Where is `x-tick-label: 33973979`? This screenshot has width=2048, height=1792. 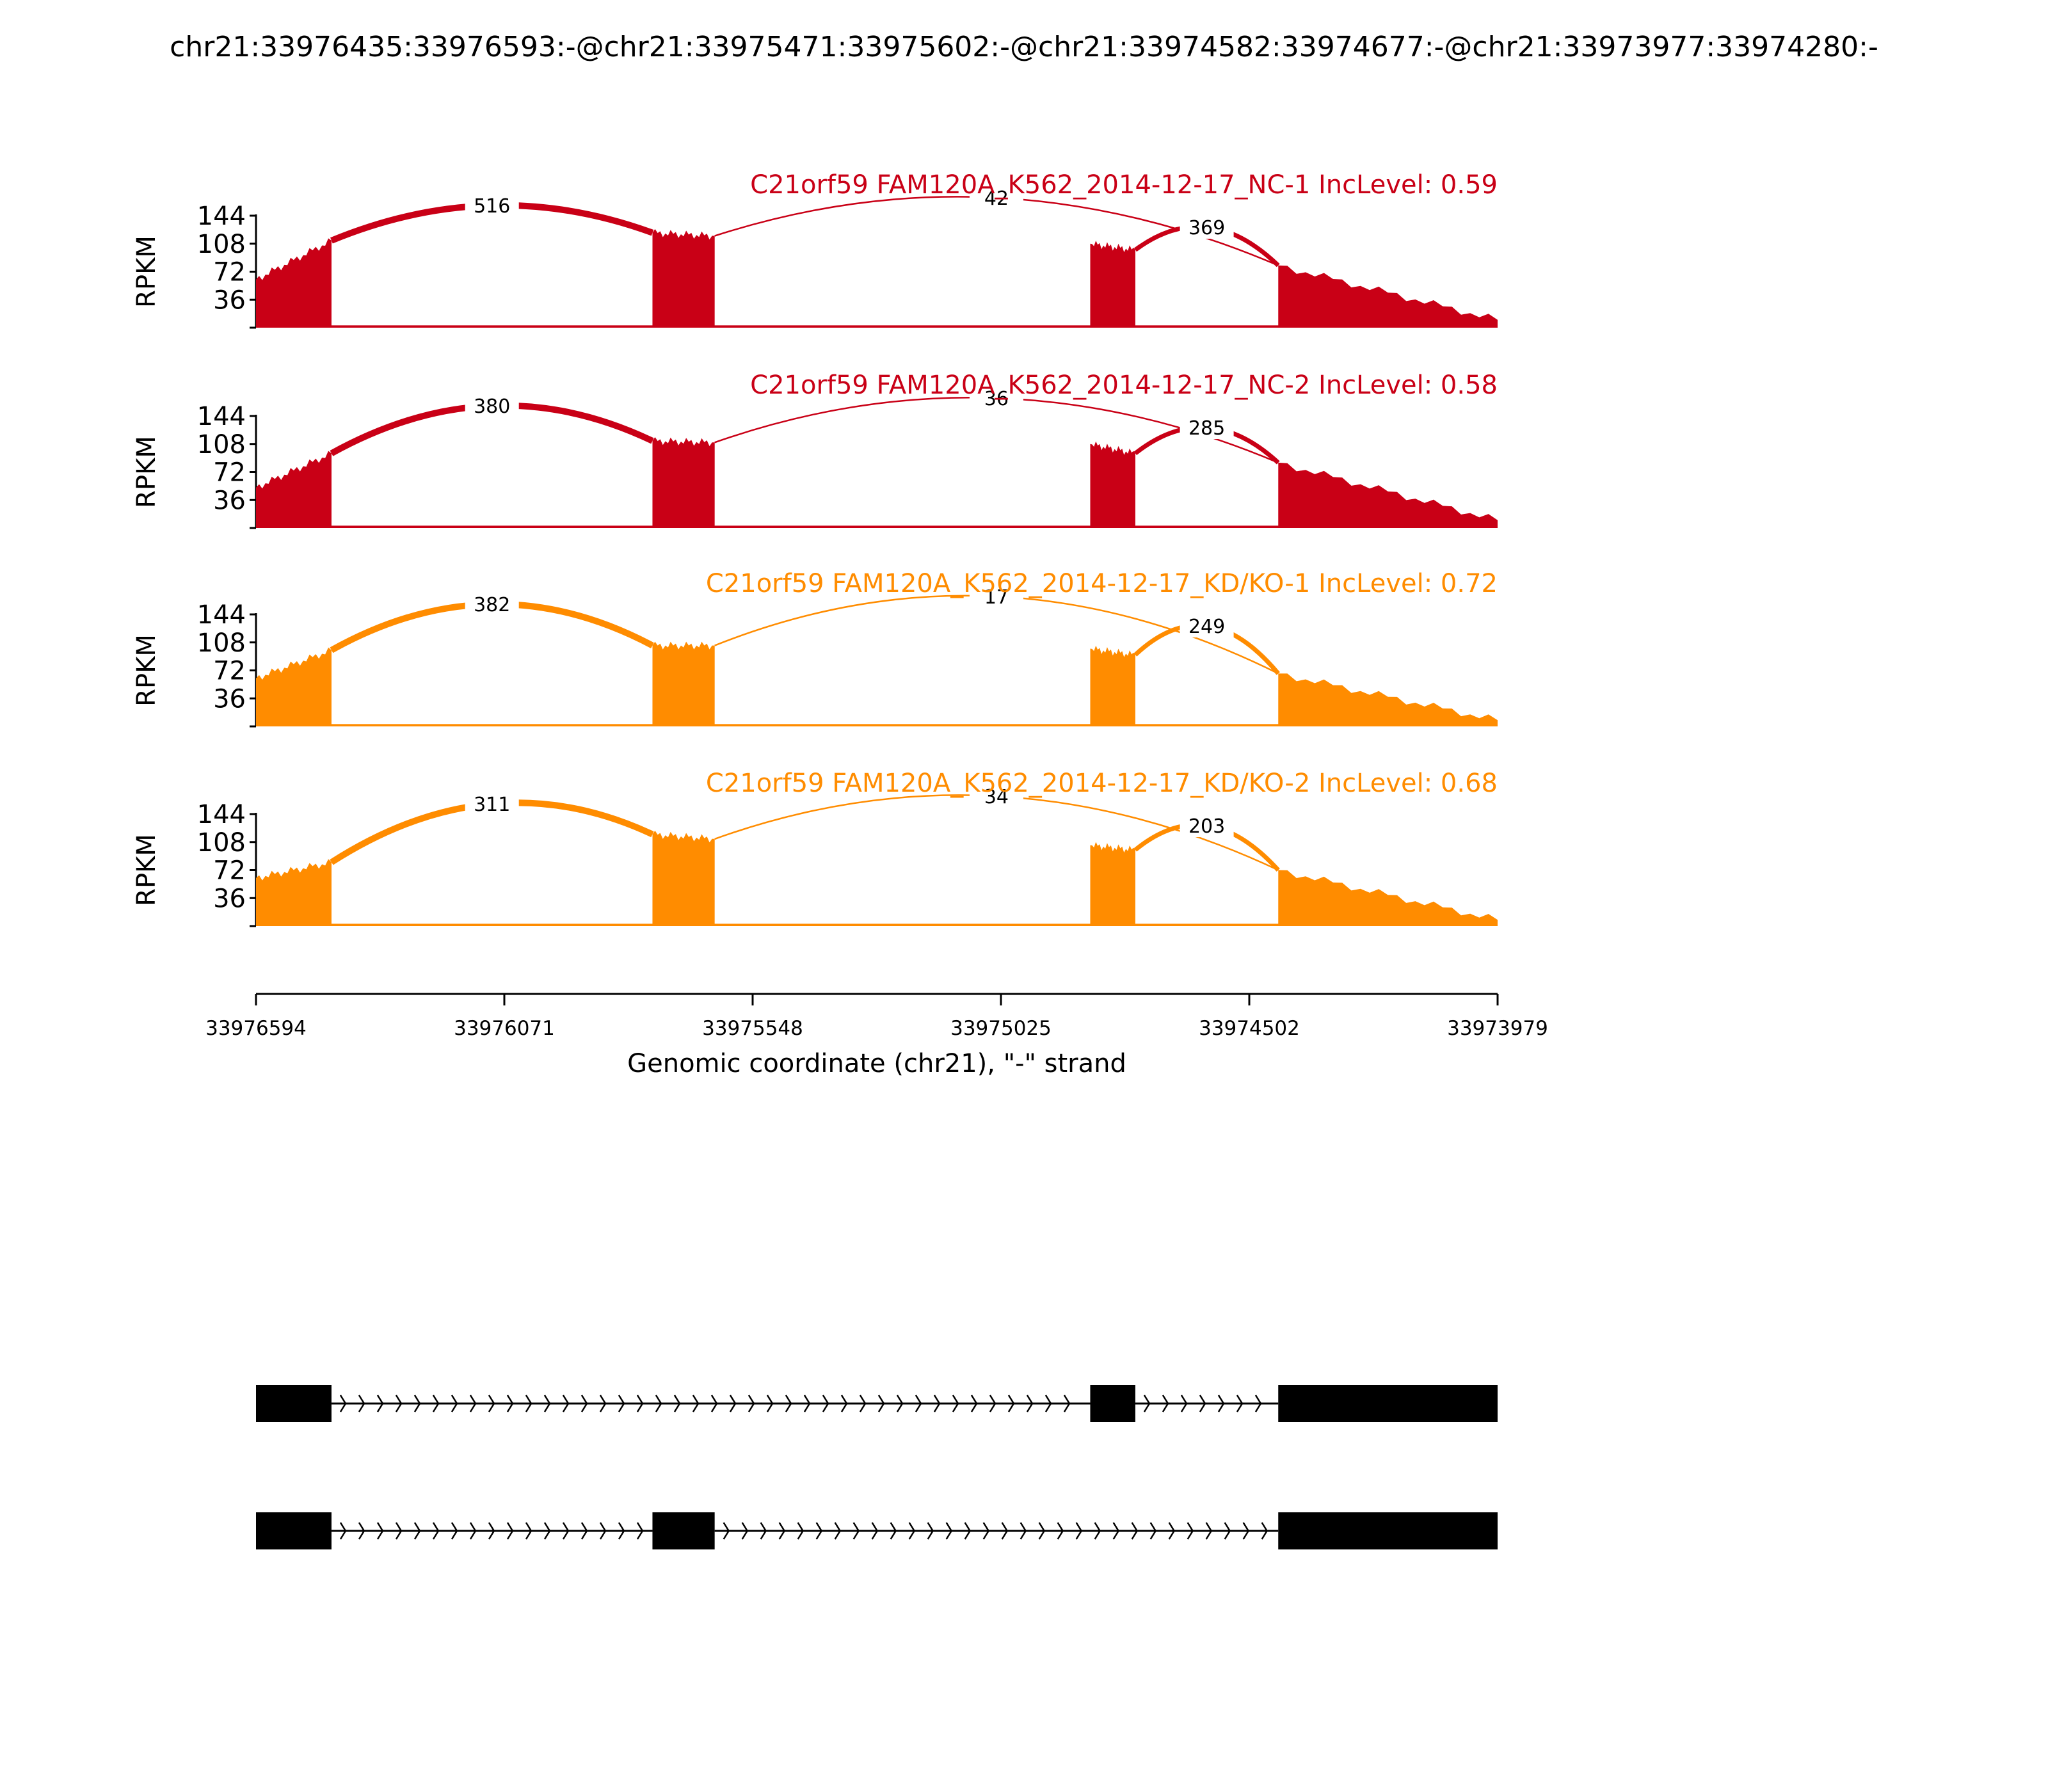
x-tick-label: 33973979 is located at coordinates (1497, 1028).